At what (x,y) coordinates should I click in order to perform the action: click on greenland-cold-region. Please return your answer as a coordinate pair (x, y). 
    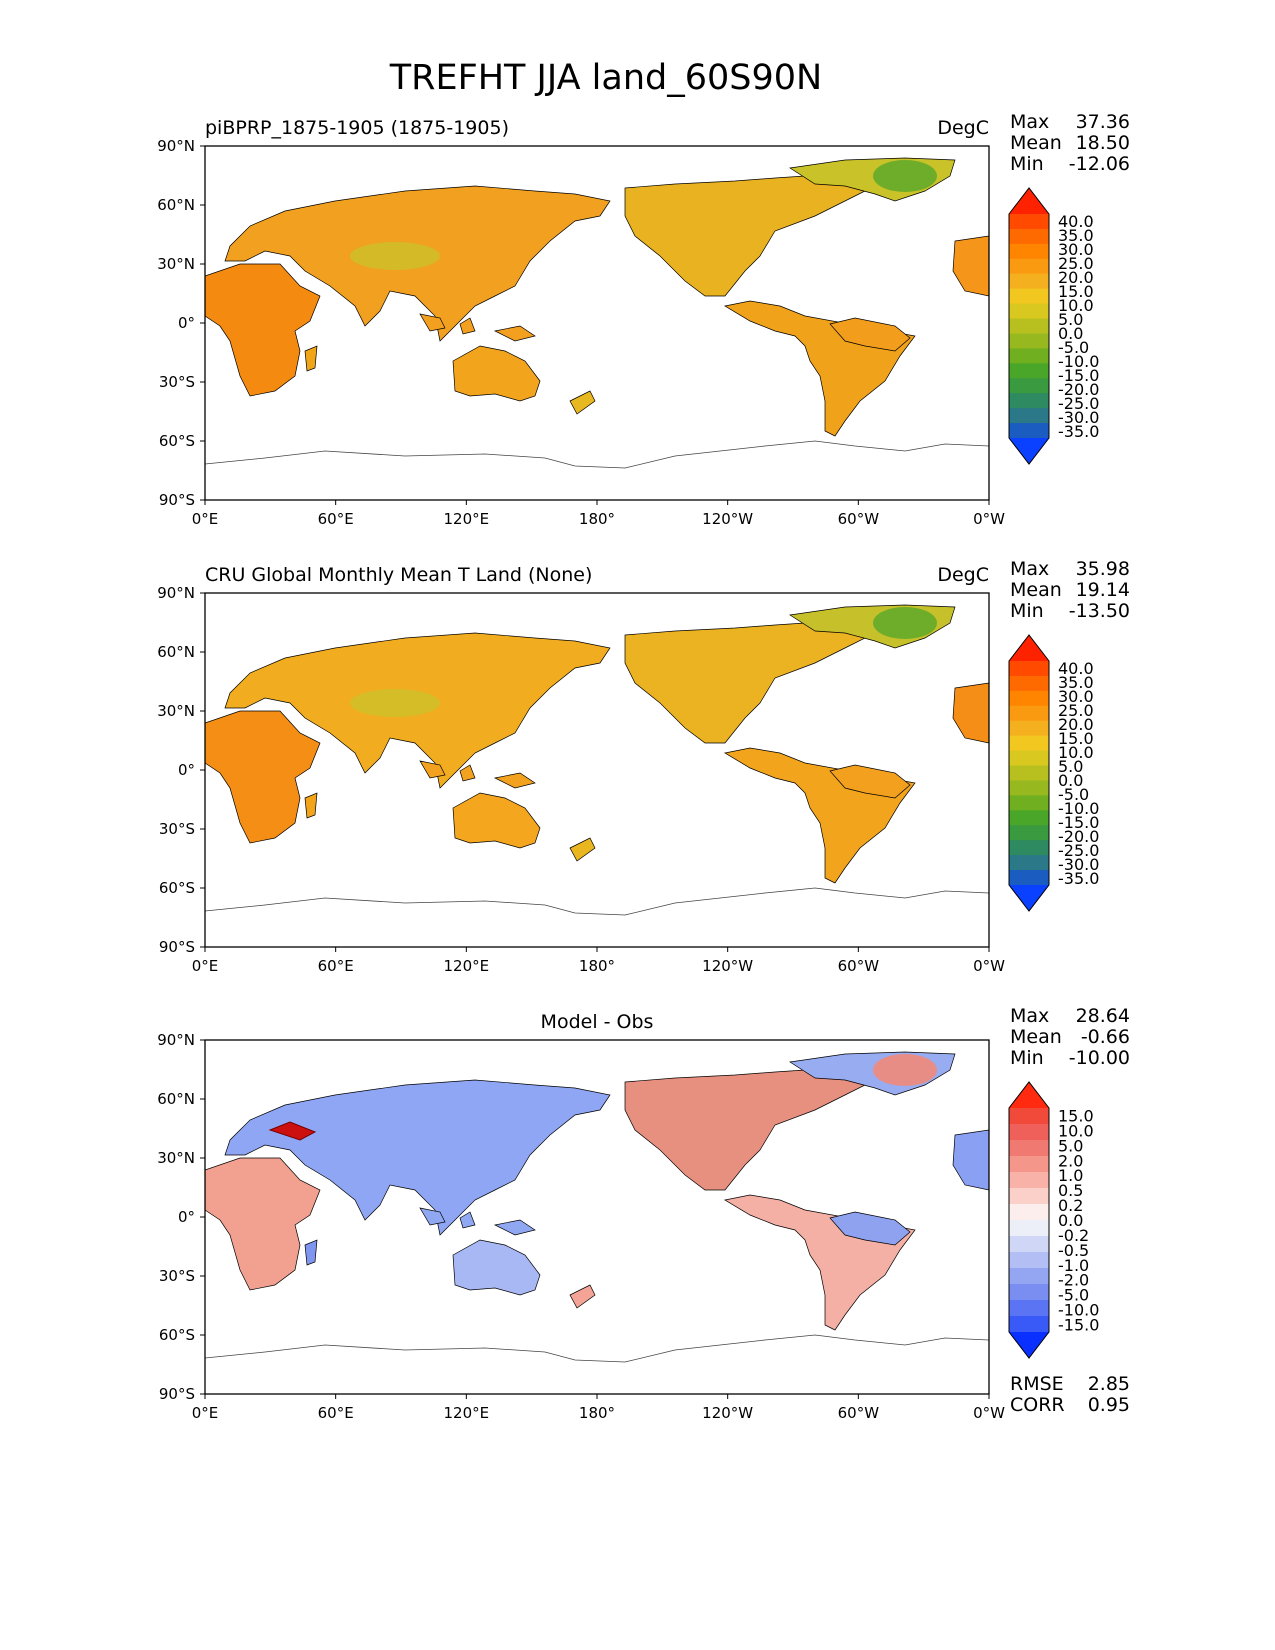
    Looking at the image, I should click on (905, 623).